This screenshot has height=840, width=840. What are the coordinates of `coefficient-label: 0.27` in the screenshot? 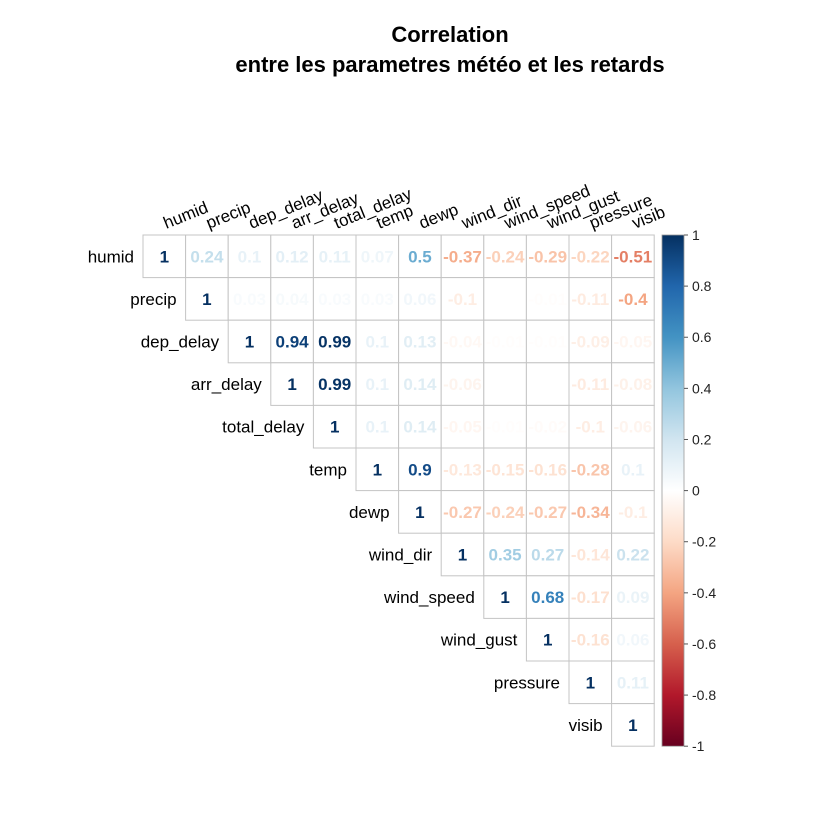 It's located at (547, 555).